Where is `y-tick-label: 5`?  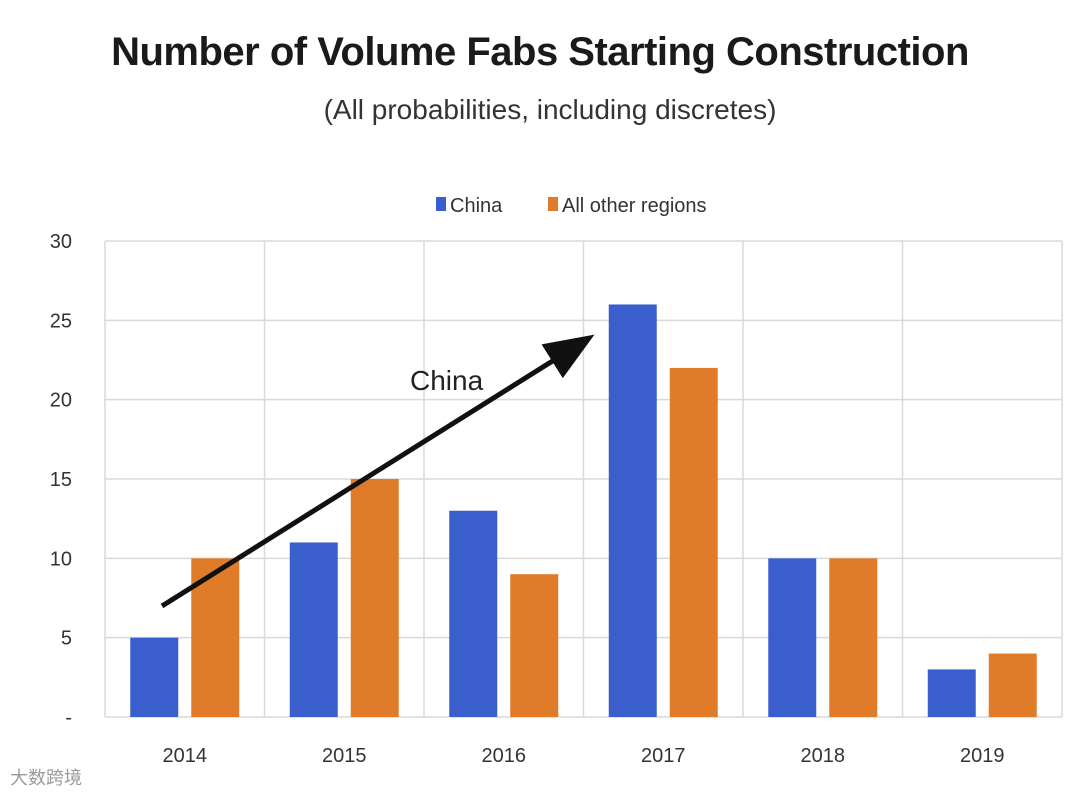 y-tick-label: 5 is located at coordinates (66, 639).